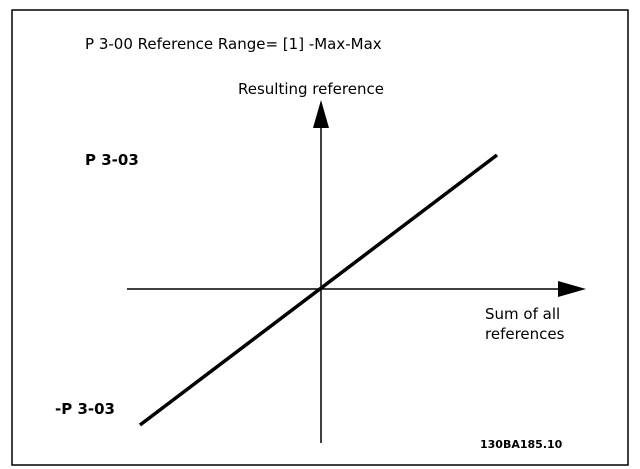  Describe the element at coordinates (321, 114) in the screenshot. I see `y-axis-arrow` at that location.